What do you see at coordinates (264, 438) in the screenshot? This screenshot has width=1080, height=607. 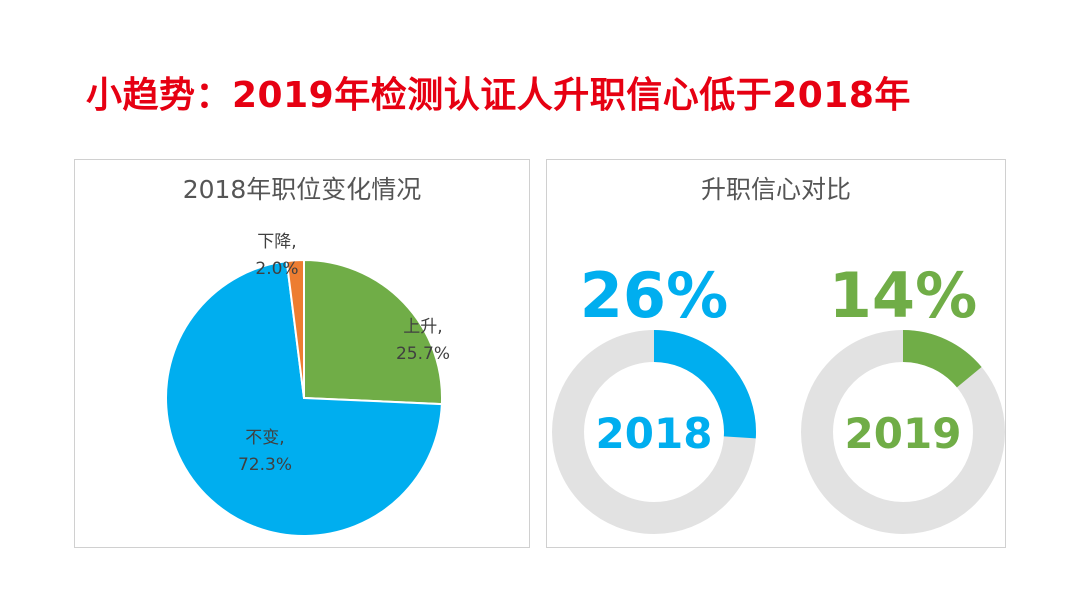 I see `pie-slice-name: 不变,` at bounding box center [264, 438].